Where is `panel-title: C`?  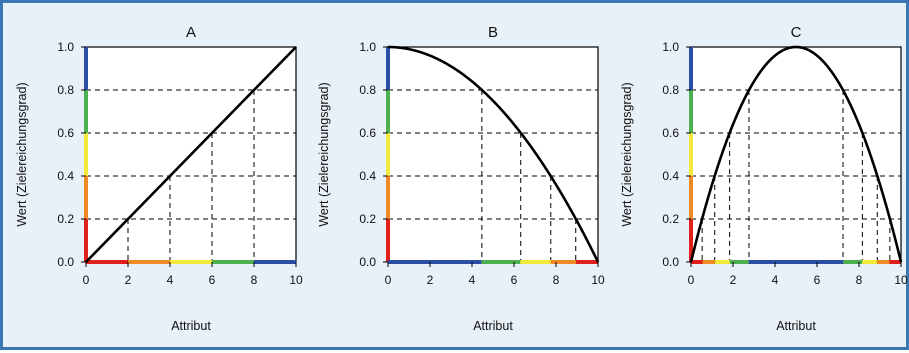
panel-title: C is located at coordinates (796, 32).